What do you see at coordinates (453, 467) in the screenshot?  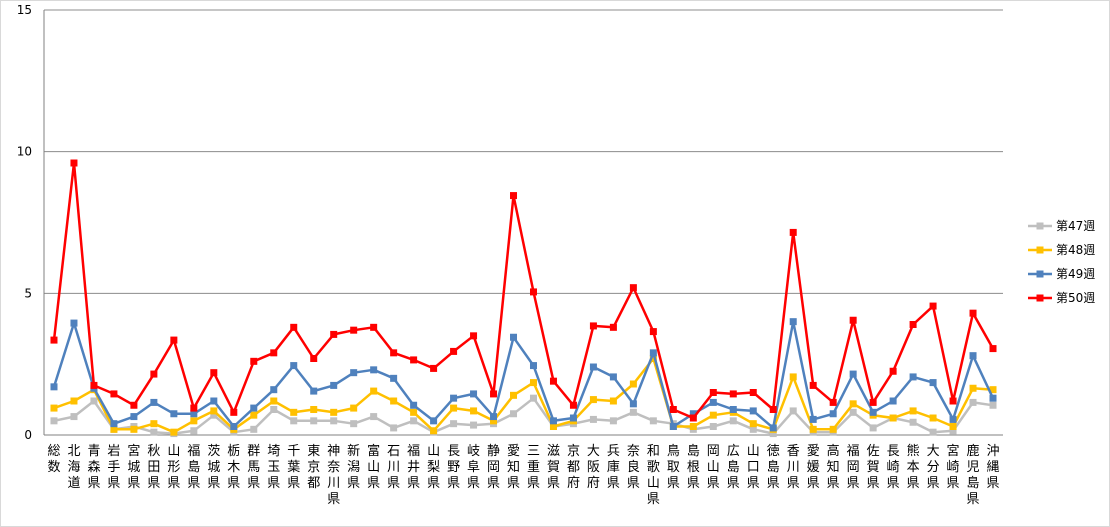 I see `x-tick-label: 長野県` at bounding box center [453, 467].